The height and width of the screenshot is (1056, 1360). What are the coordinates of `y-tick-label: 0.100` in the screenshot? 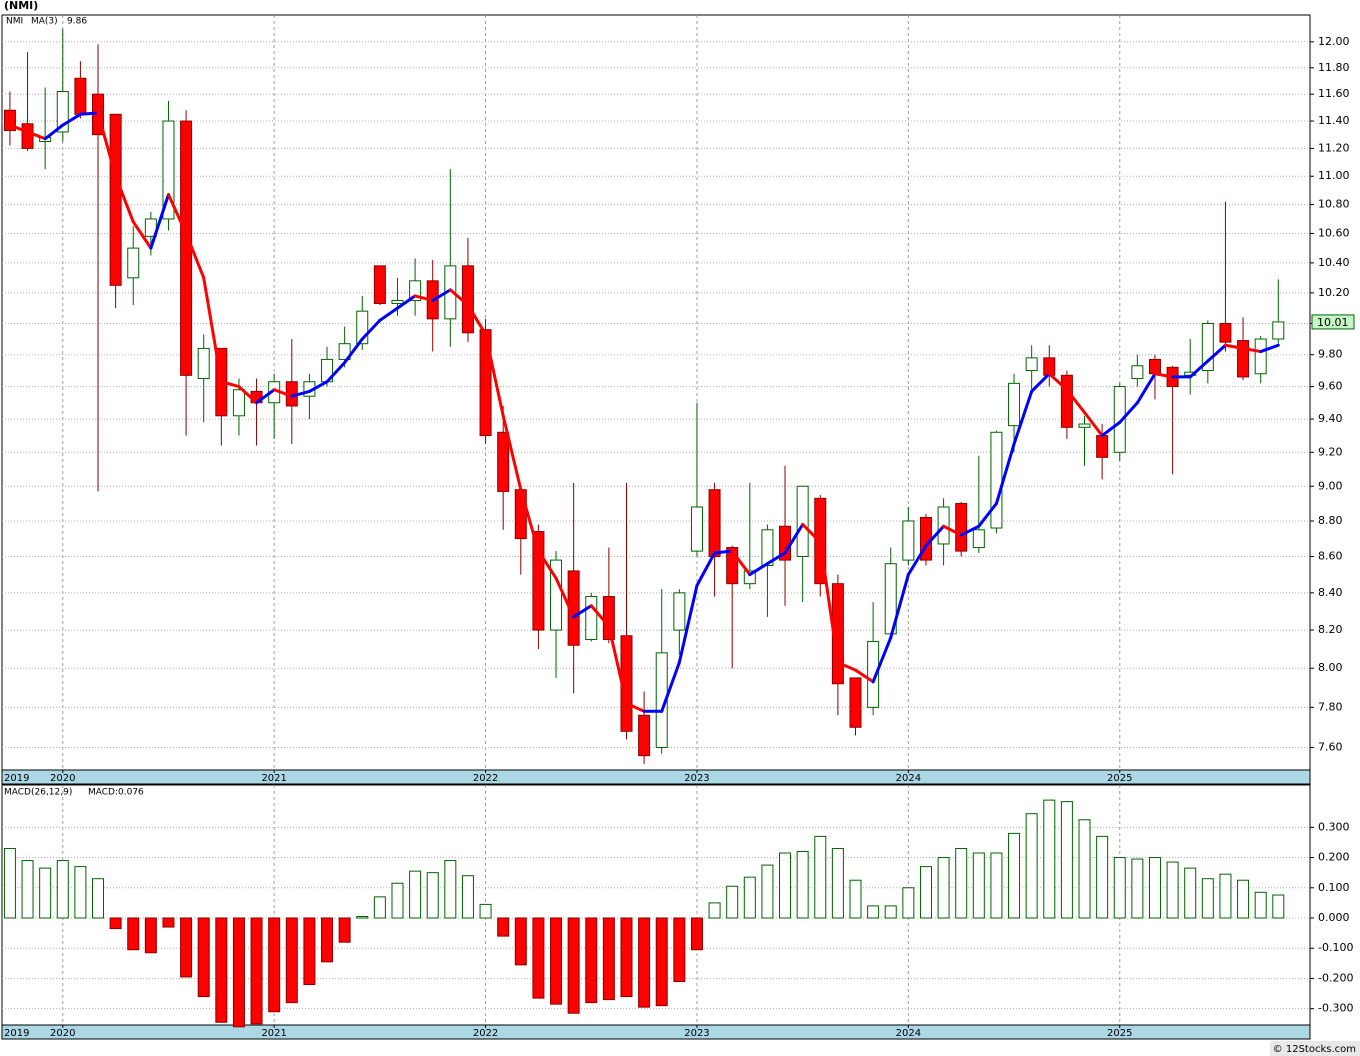 It's located at (1334, 887).